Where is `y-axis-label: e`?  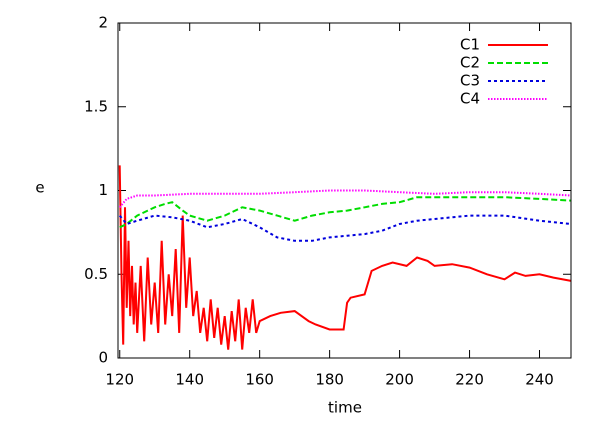 y-axis-label: e is located at coordinates (39, 188).